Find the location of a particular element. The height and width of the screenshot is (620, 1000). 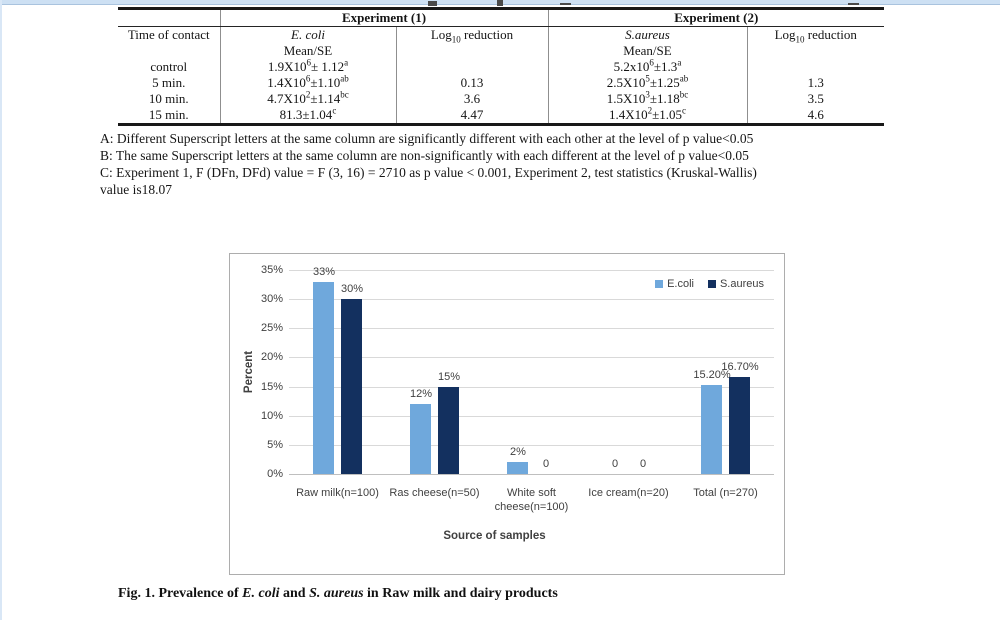

caption-mid: and is located at coordinates (294, 593).